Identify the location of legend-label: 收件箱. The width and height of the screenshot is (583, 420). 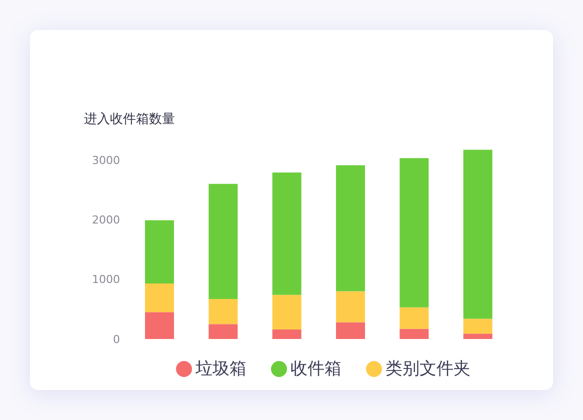
(316, 369).